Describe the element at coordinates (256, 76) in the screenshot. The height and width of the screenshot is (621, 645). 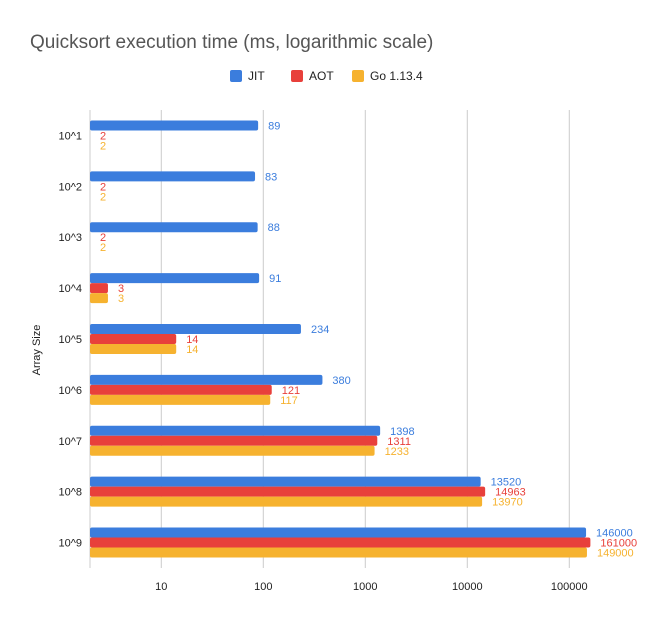
I see `legend-label-0: JIT` at that location.